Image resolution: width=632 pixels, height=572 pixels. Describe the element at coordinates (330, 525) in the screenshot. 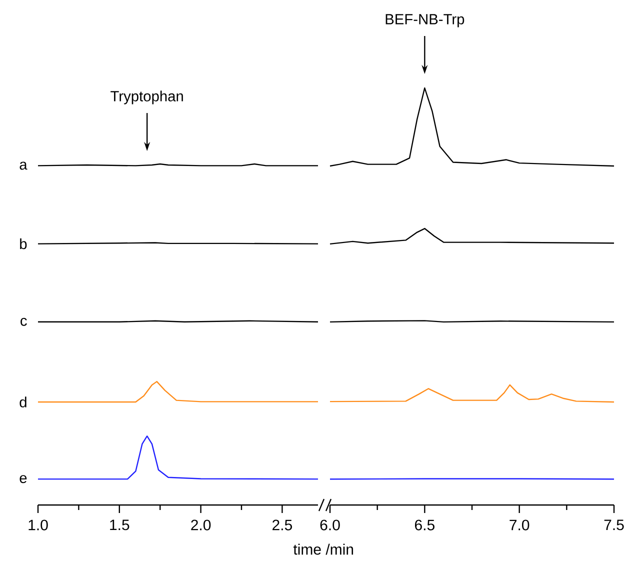

I see `x-tick-label: 6.0` at that location.